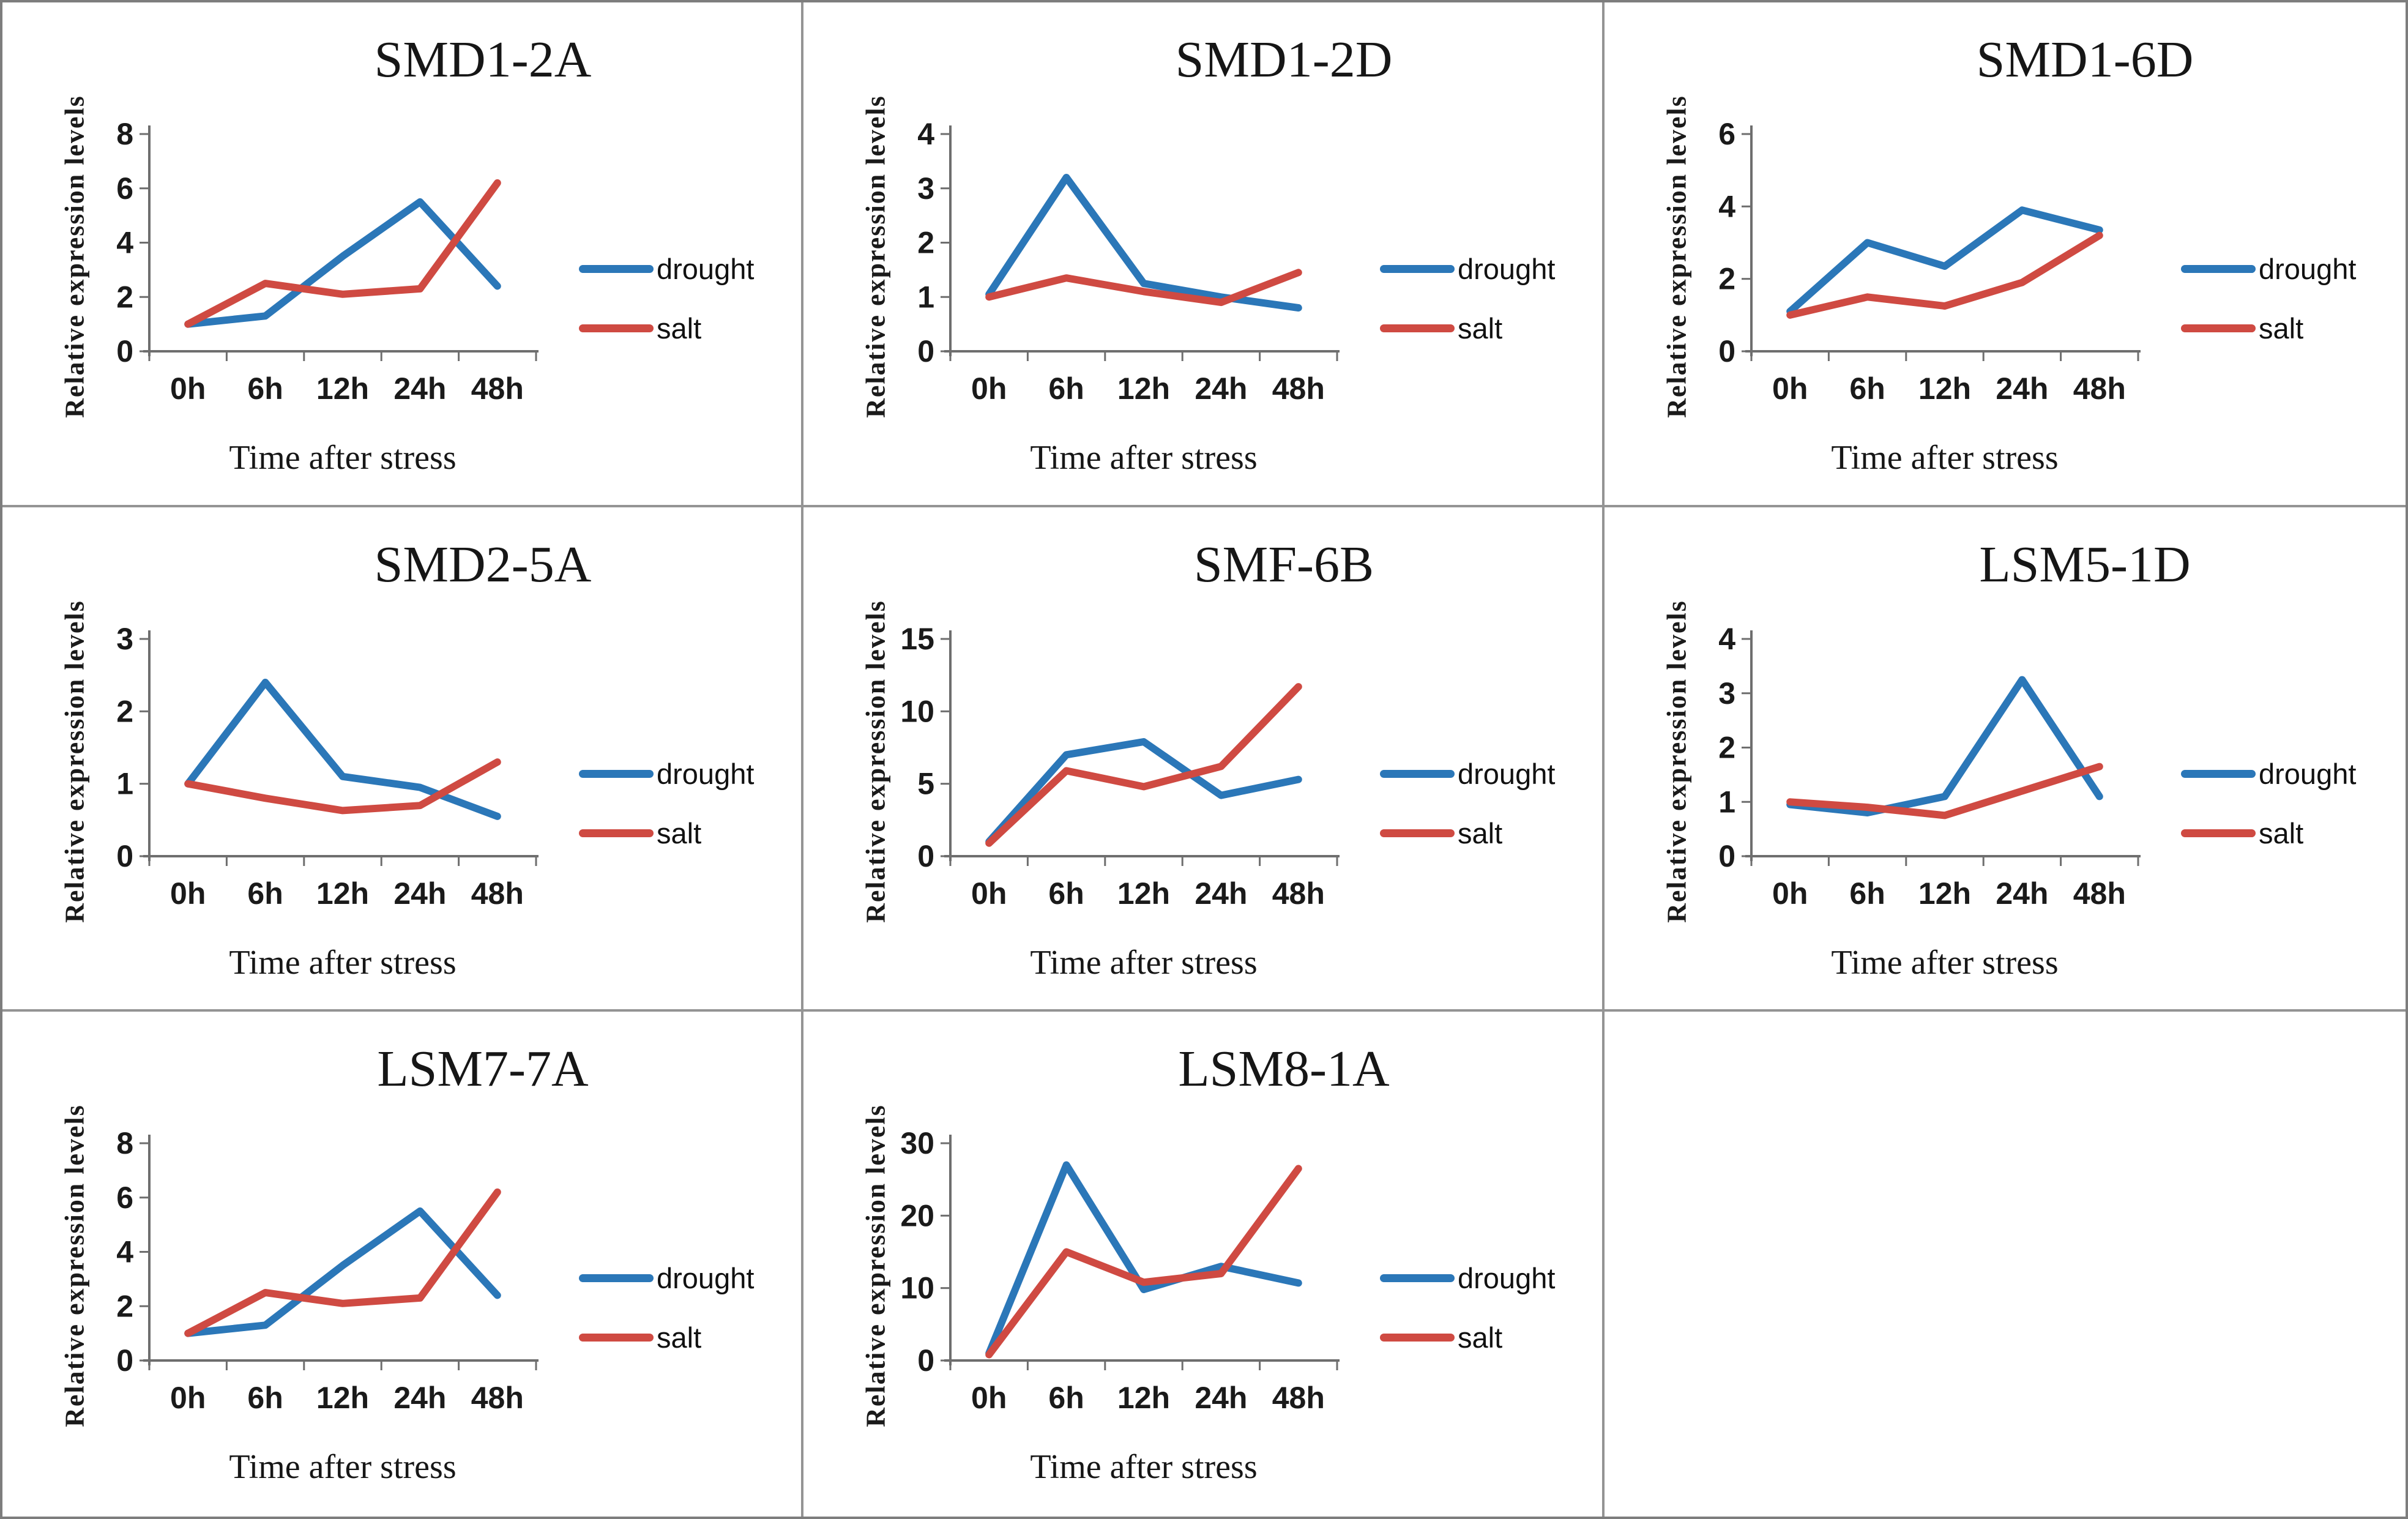 This screenshot has height=1519, width=2408. Describe the element at coordinates (483, 564) in the screenshot. I see `chart-title: SMD2-5A` at that location.